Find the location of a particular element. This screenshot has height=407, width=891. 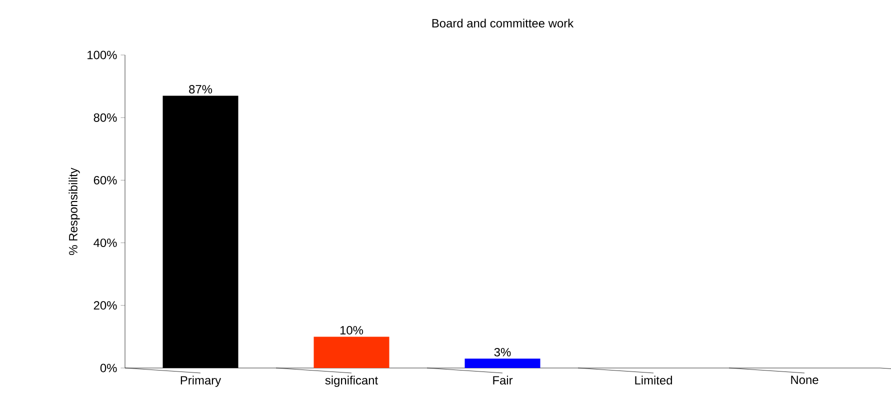

x-tick-label: Primary is located at coordinates (201, 381).